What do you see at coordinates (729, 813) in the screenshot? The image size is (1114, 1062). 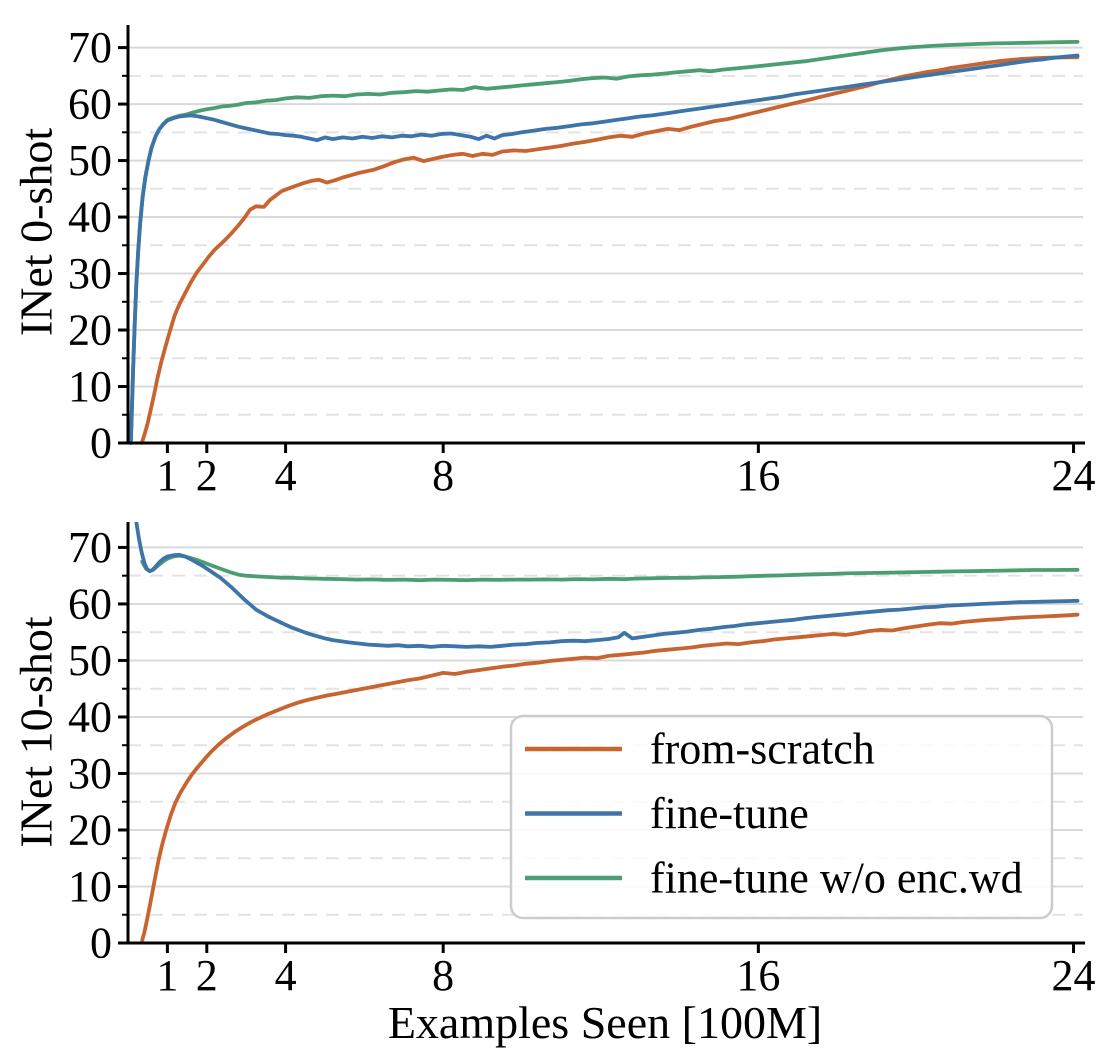 I see `legend-item-label: fine-tune` at bounding box center [729, 813].